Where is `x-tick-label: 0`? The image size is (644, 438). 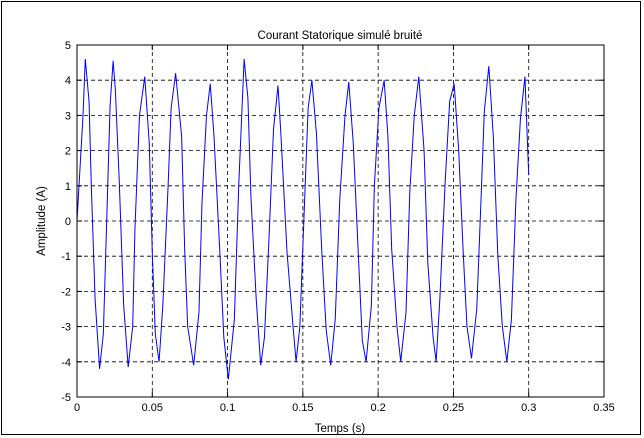
x-tick-label: 0 is located at coordinates (77, 408).